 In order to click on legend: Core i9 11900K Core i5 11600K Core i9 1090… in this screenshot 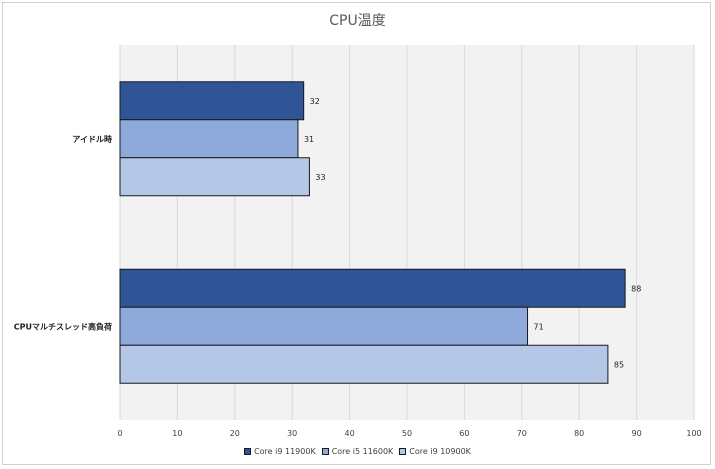, I will do `click(357, 452)`.